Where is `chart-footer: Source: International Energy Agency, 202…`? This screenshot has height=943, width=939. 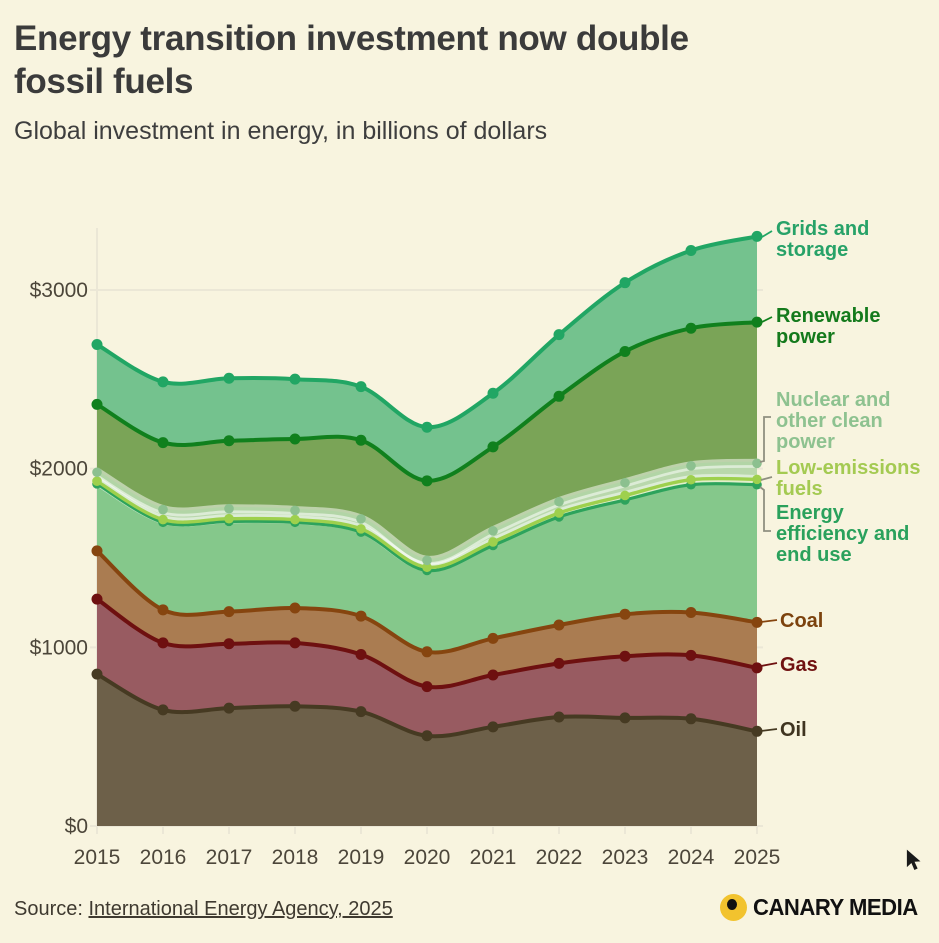 chart-footer: Source: International Energy Agency, 202… is located at coordinates (469, 915).